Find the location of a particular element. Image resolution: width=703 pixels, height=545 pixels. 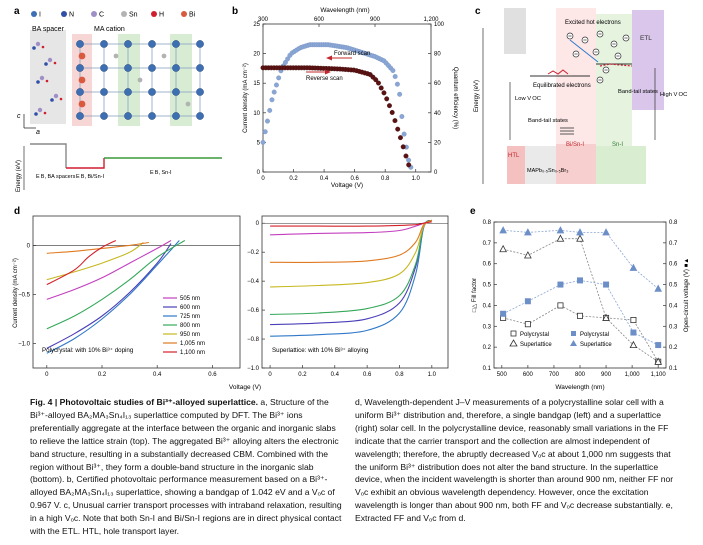

legend-label-1: 600 nm is located at coordinates (190, 308).